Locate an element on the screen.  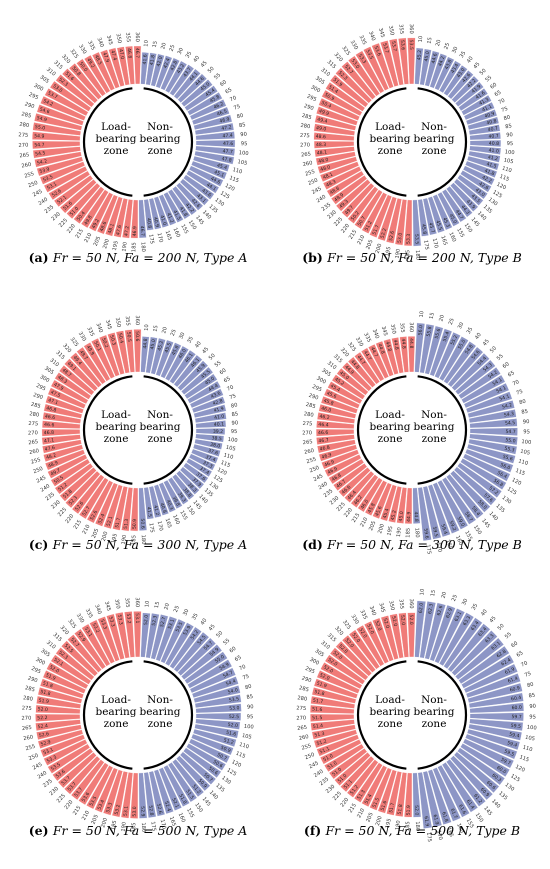
angle-label: 345 is located at coordinates (108, 324).